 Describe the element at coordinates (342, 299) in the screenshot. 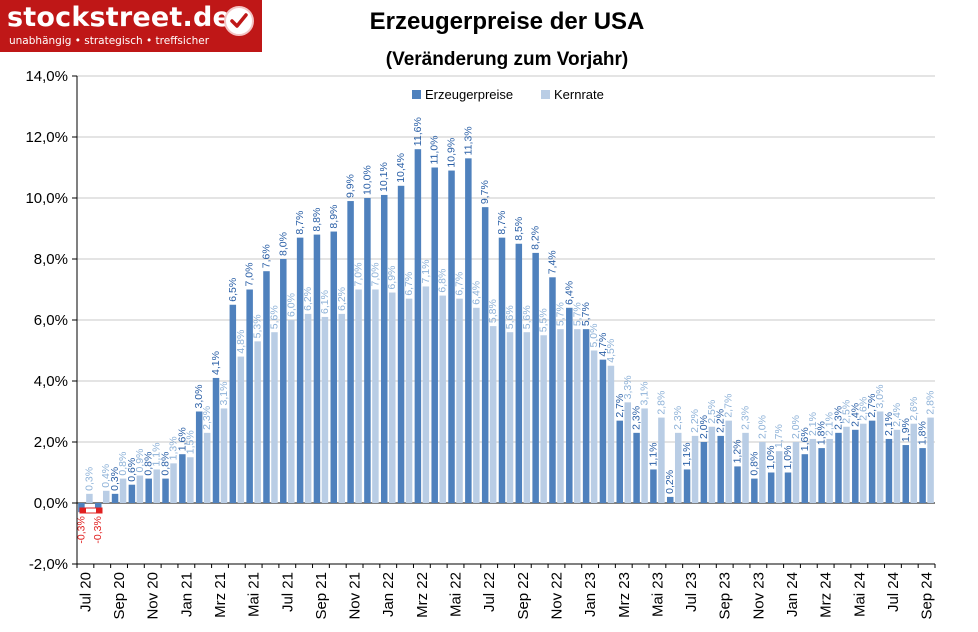

I see `label-kernrate: 6,2%` at that location.